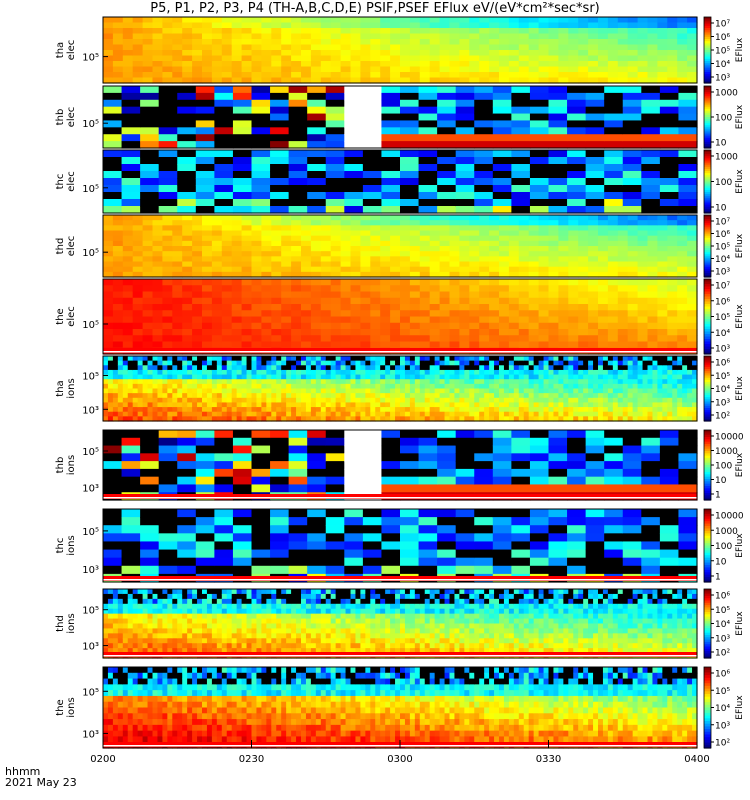 The height and width of the screenshot is (800, 750). What do you see at coordinates (400, 50) in the screenshot?
I see `panel-tha-elec: tha elec 10⁵ 10³ 10⁴ 10⁵ 10⁶ 10⁷ EFlux` at bounding box center [400, 50].